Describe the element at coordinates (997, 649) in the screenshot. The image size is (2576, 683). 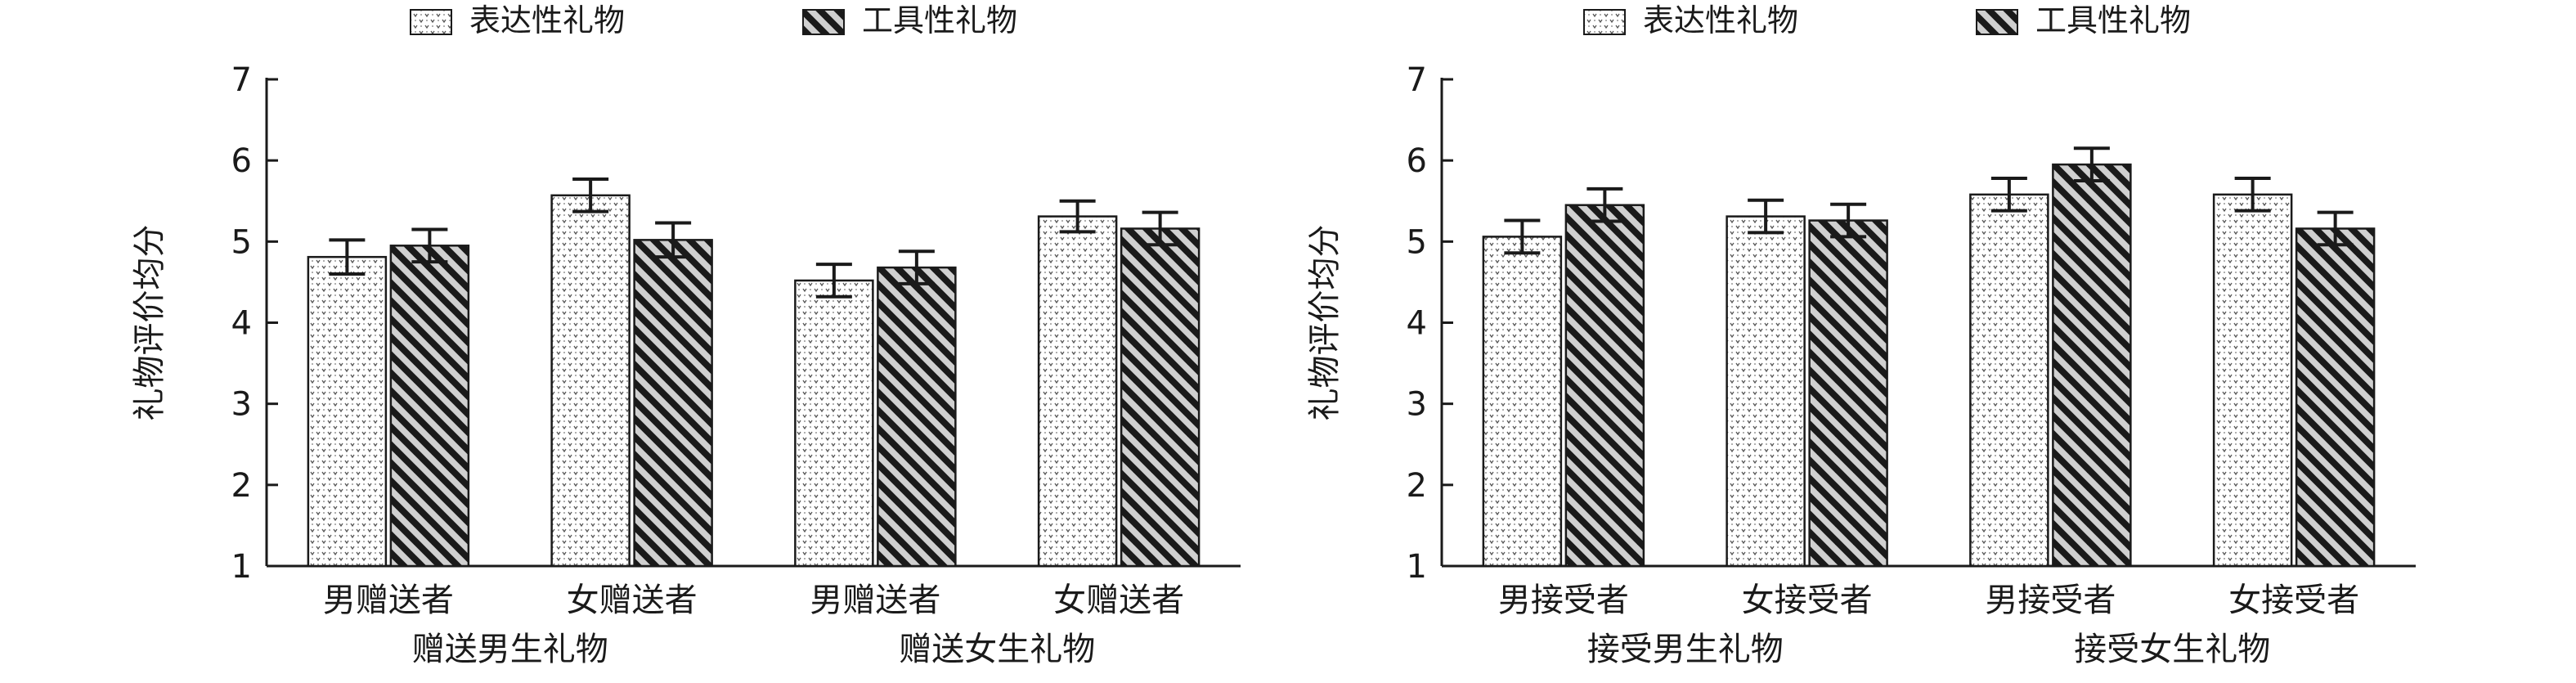
I see `group-label-2: 赠送女生礼物` at that location.